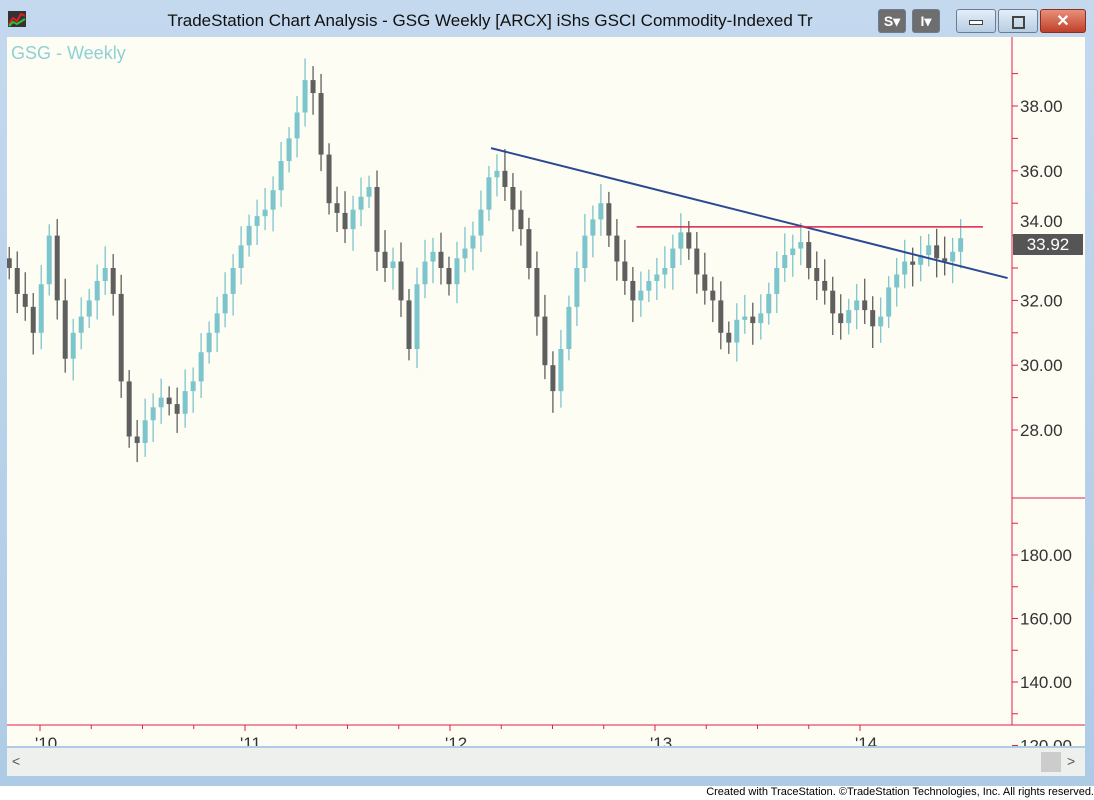 This screenshot has width=1094, height=800. Describe the element at coordinates (749, 213) in the screenshot. I see `drawing-layer` at that location.